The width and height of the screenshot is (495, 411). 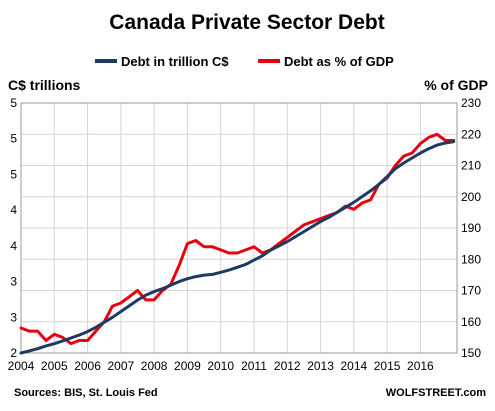 I want to click on x-tick-label: 2008, so click(x=154, y=366).